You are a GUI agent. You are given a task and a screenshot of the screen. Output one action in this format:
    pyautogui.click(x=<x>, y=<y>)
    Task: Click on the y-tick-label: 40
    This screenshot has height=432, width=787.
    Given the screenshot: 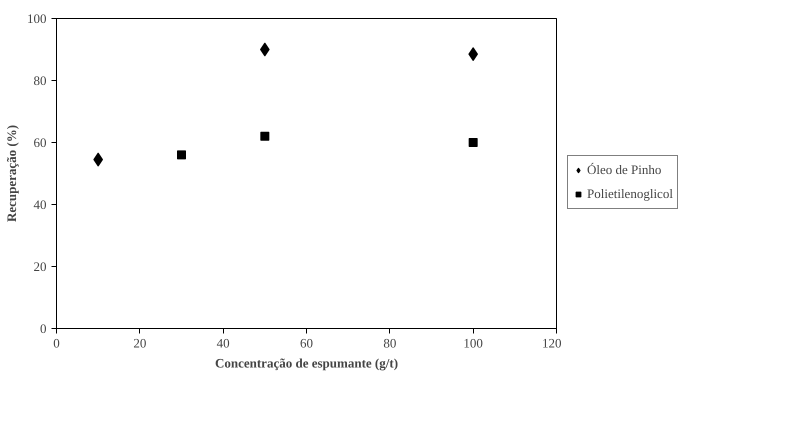 What is the action you would take?
    pyautogui.click(x=40, y=204)
    